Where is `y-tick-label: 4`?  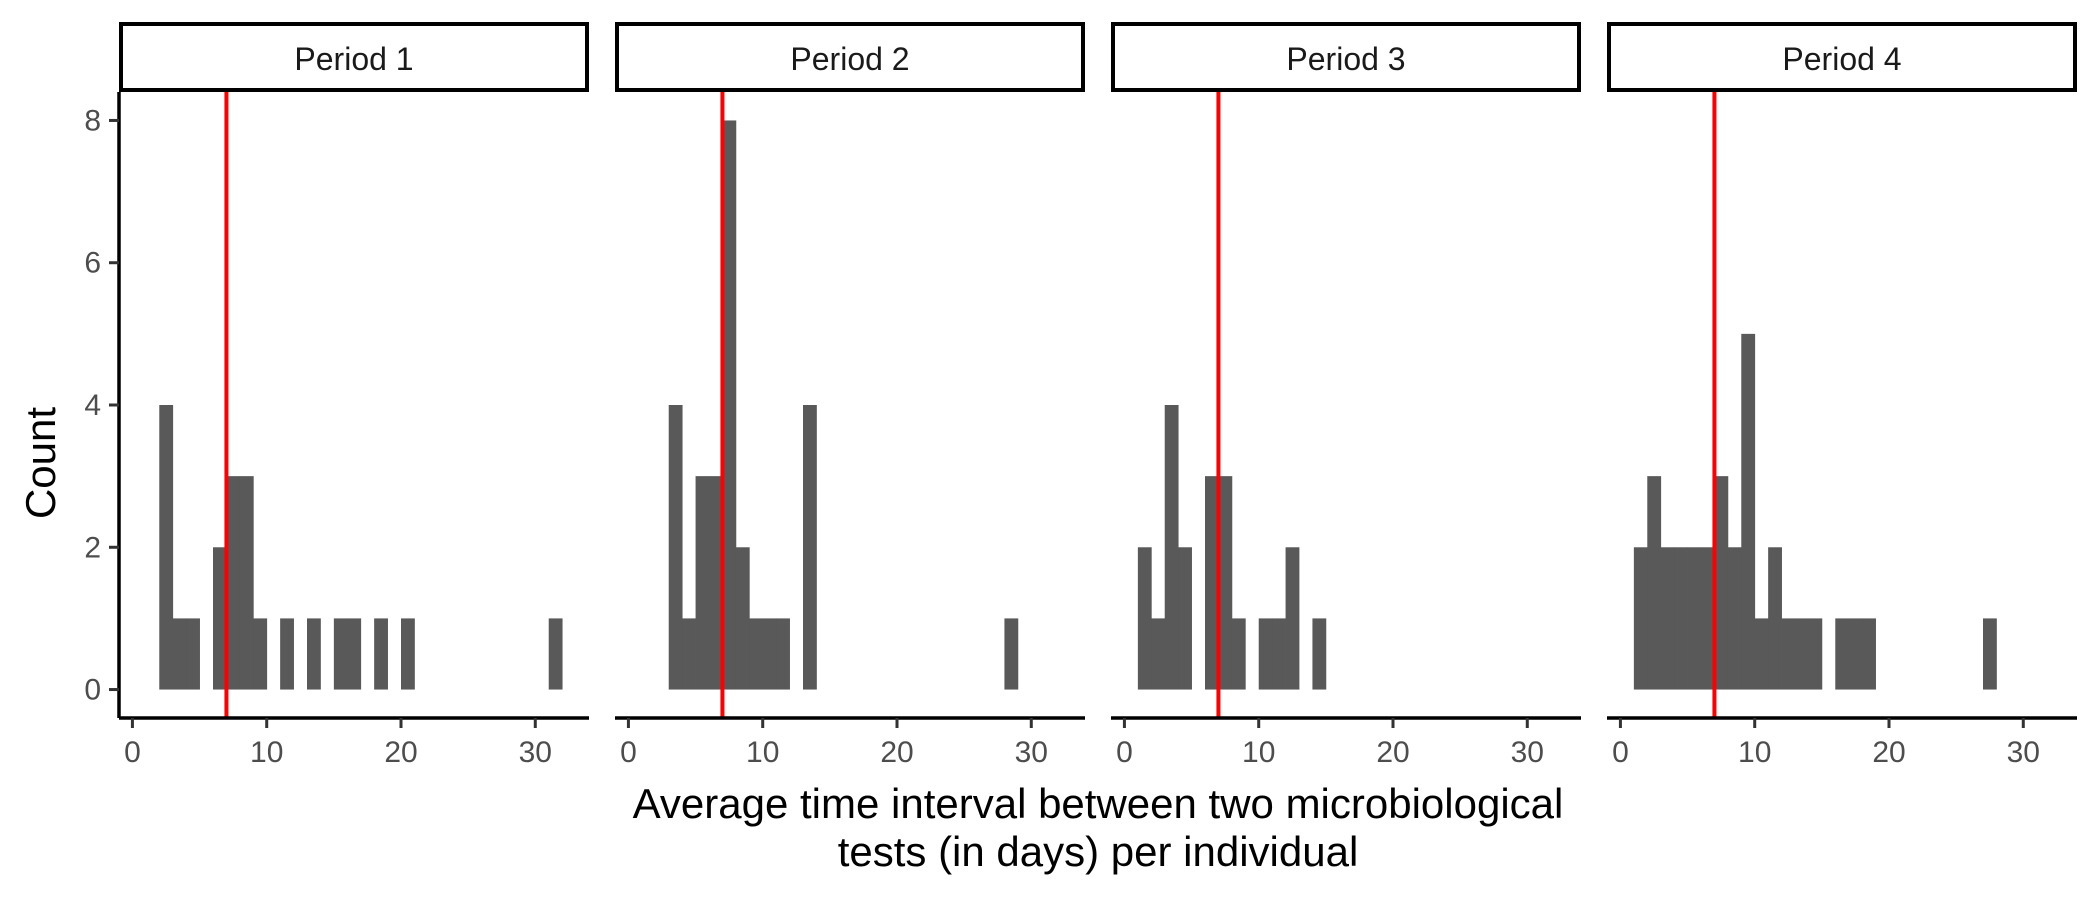
y-tick-label: 4 is located at coordinates (92, 405).